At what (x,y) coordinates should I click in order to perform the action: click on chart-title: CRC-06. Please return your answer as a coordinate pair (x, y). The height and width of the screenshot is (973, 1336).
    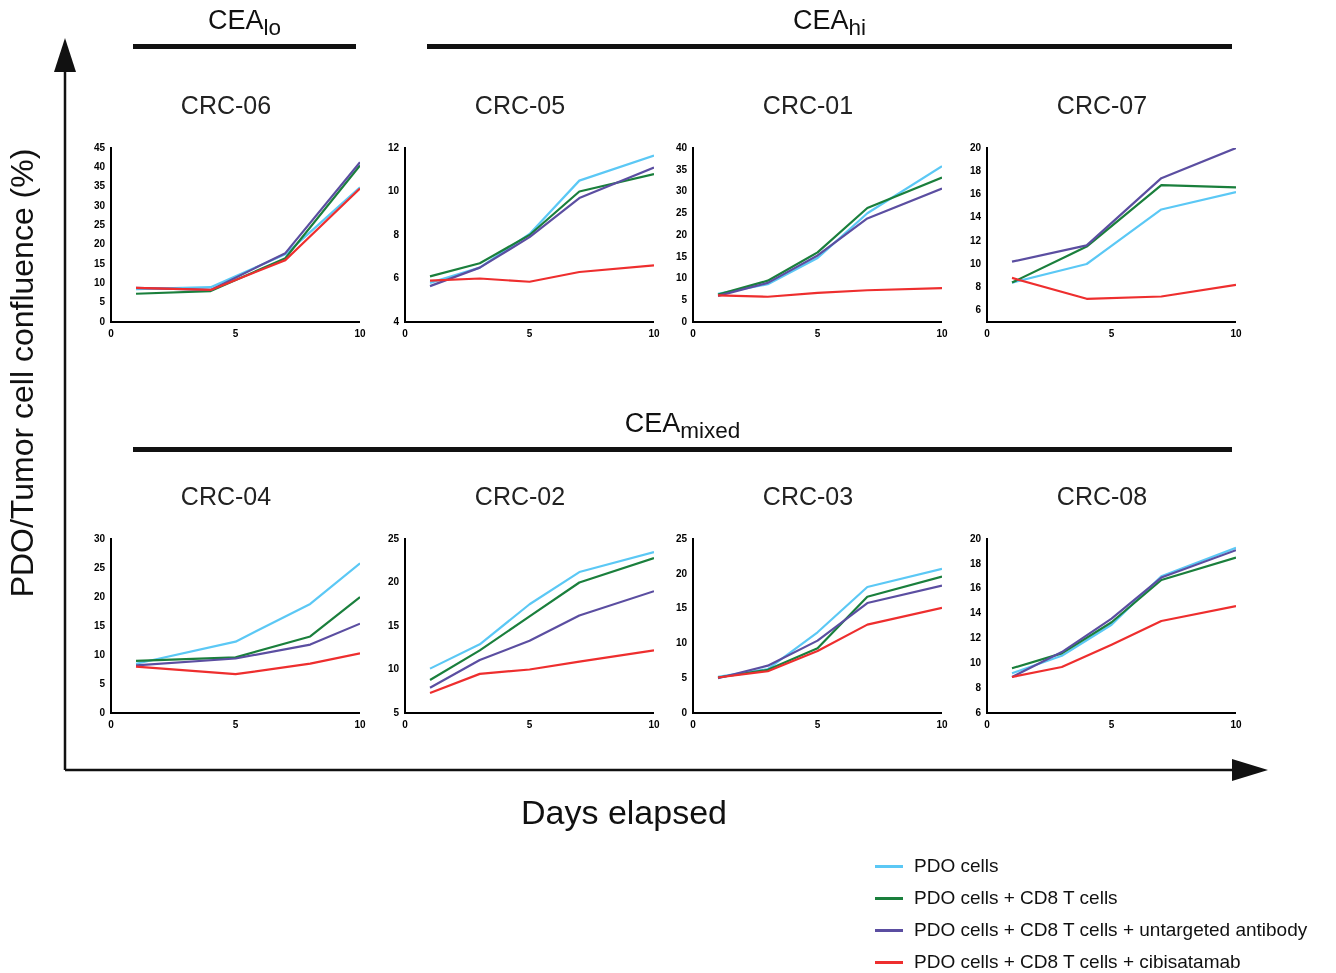
    Looking at the image, I should click on (226, 104).